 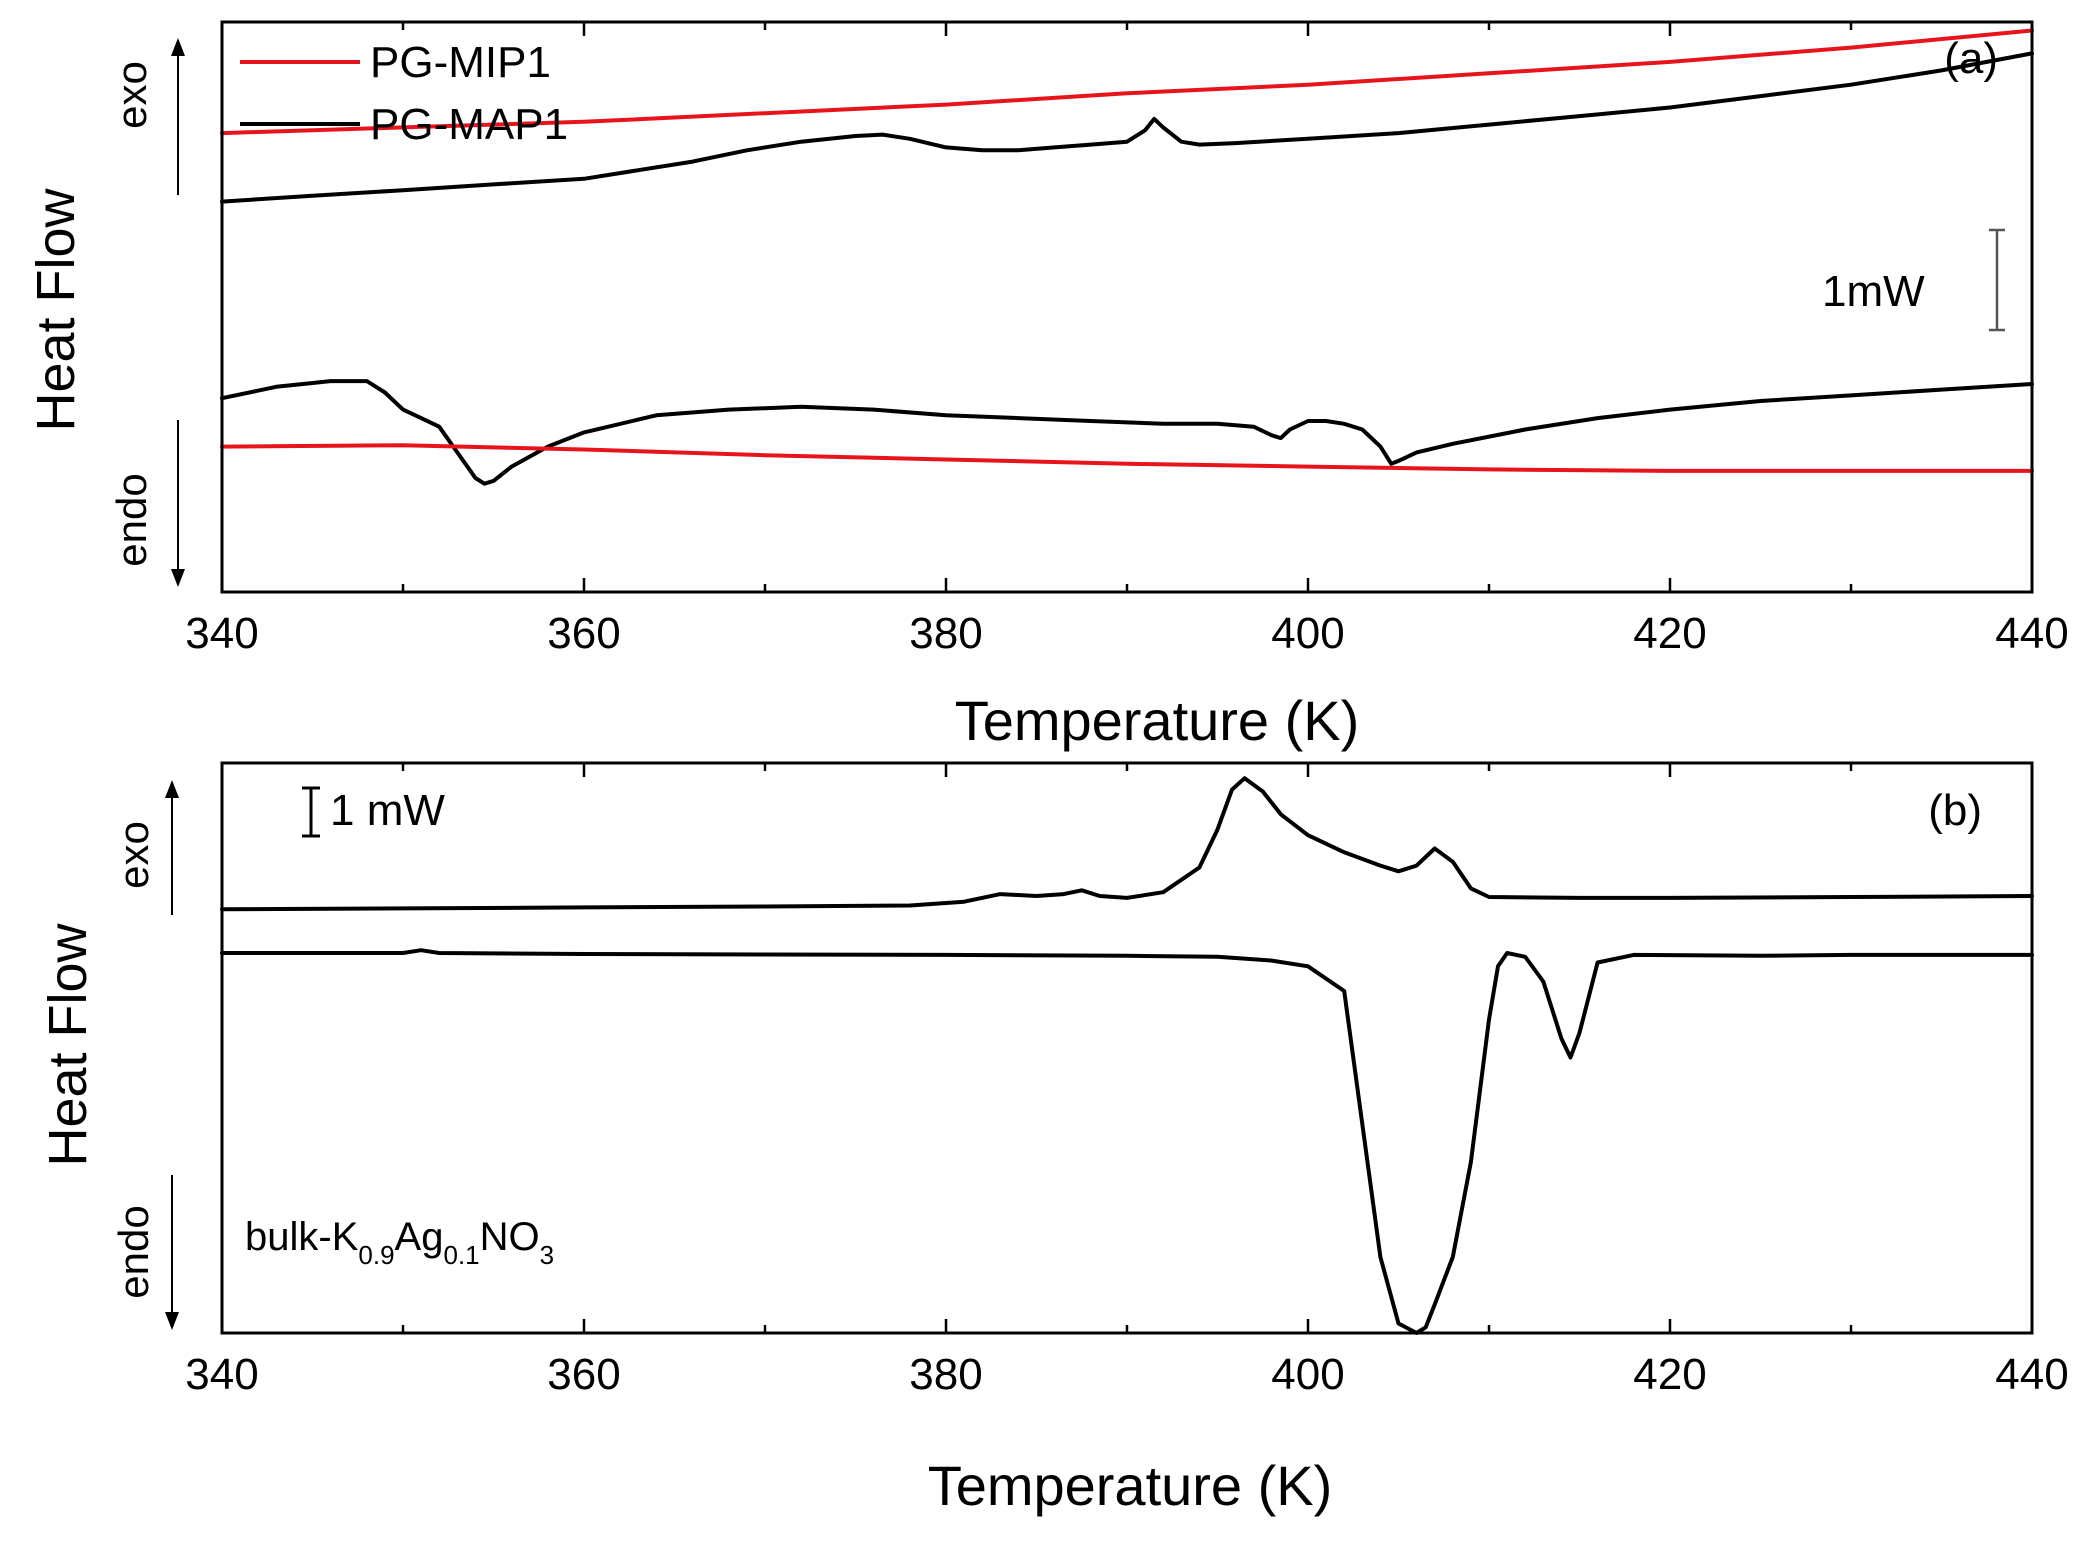 What do you see at coordinates (2031, 1374) in the screenshot?
I see `panel-b-x-tick-label-440: 440` at bounding box center [2031, 1374].